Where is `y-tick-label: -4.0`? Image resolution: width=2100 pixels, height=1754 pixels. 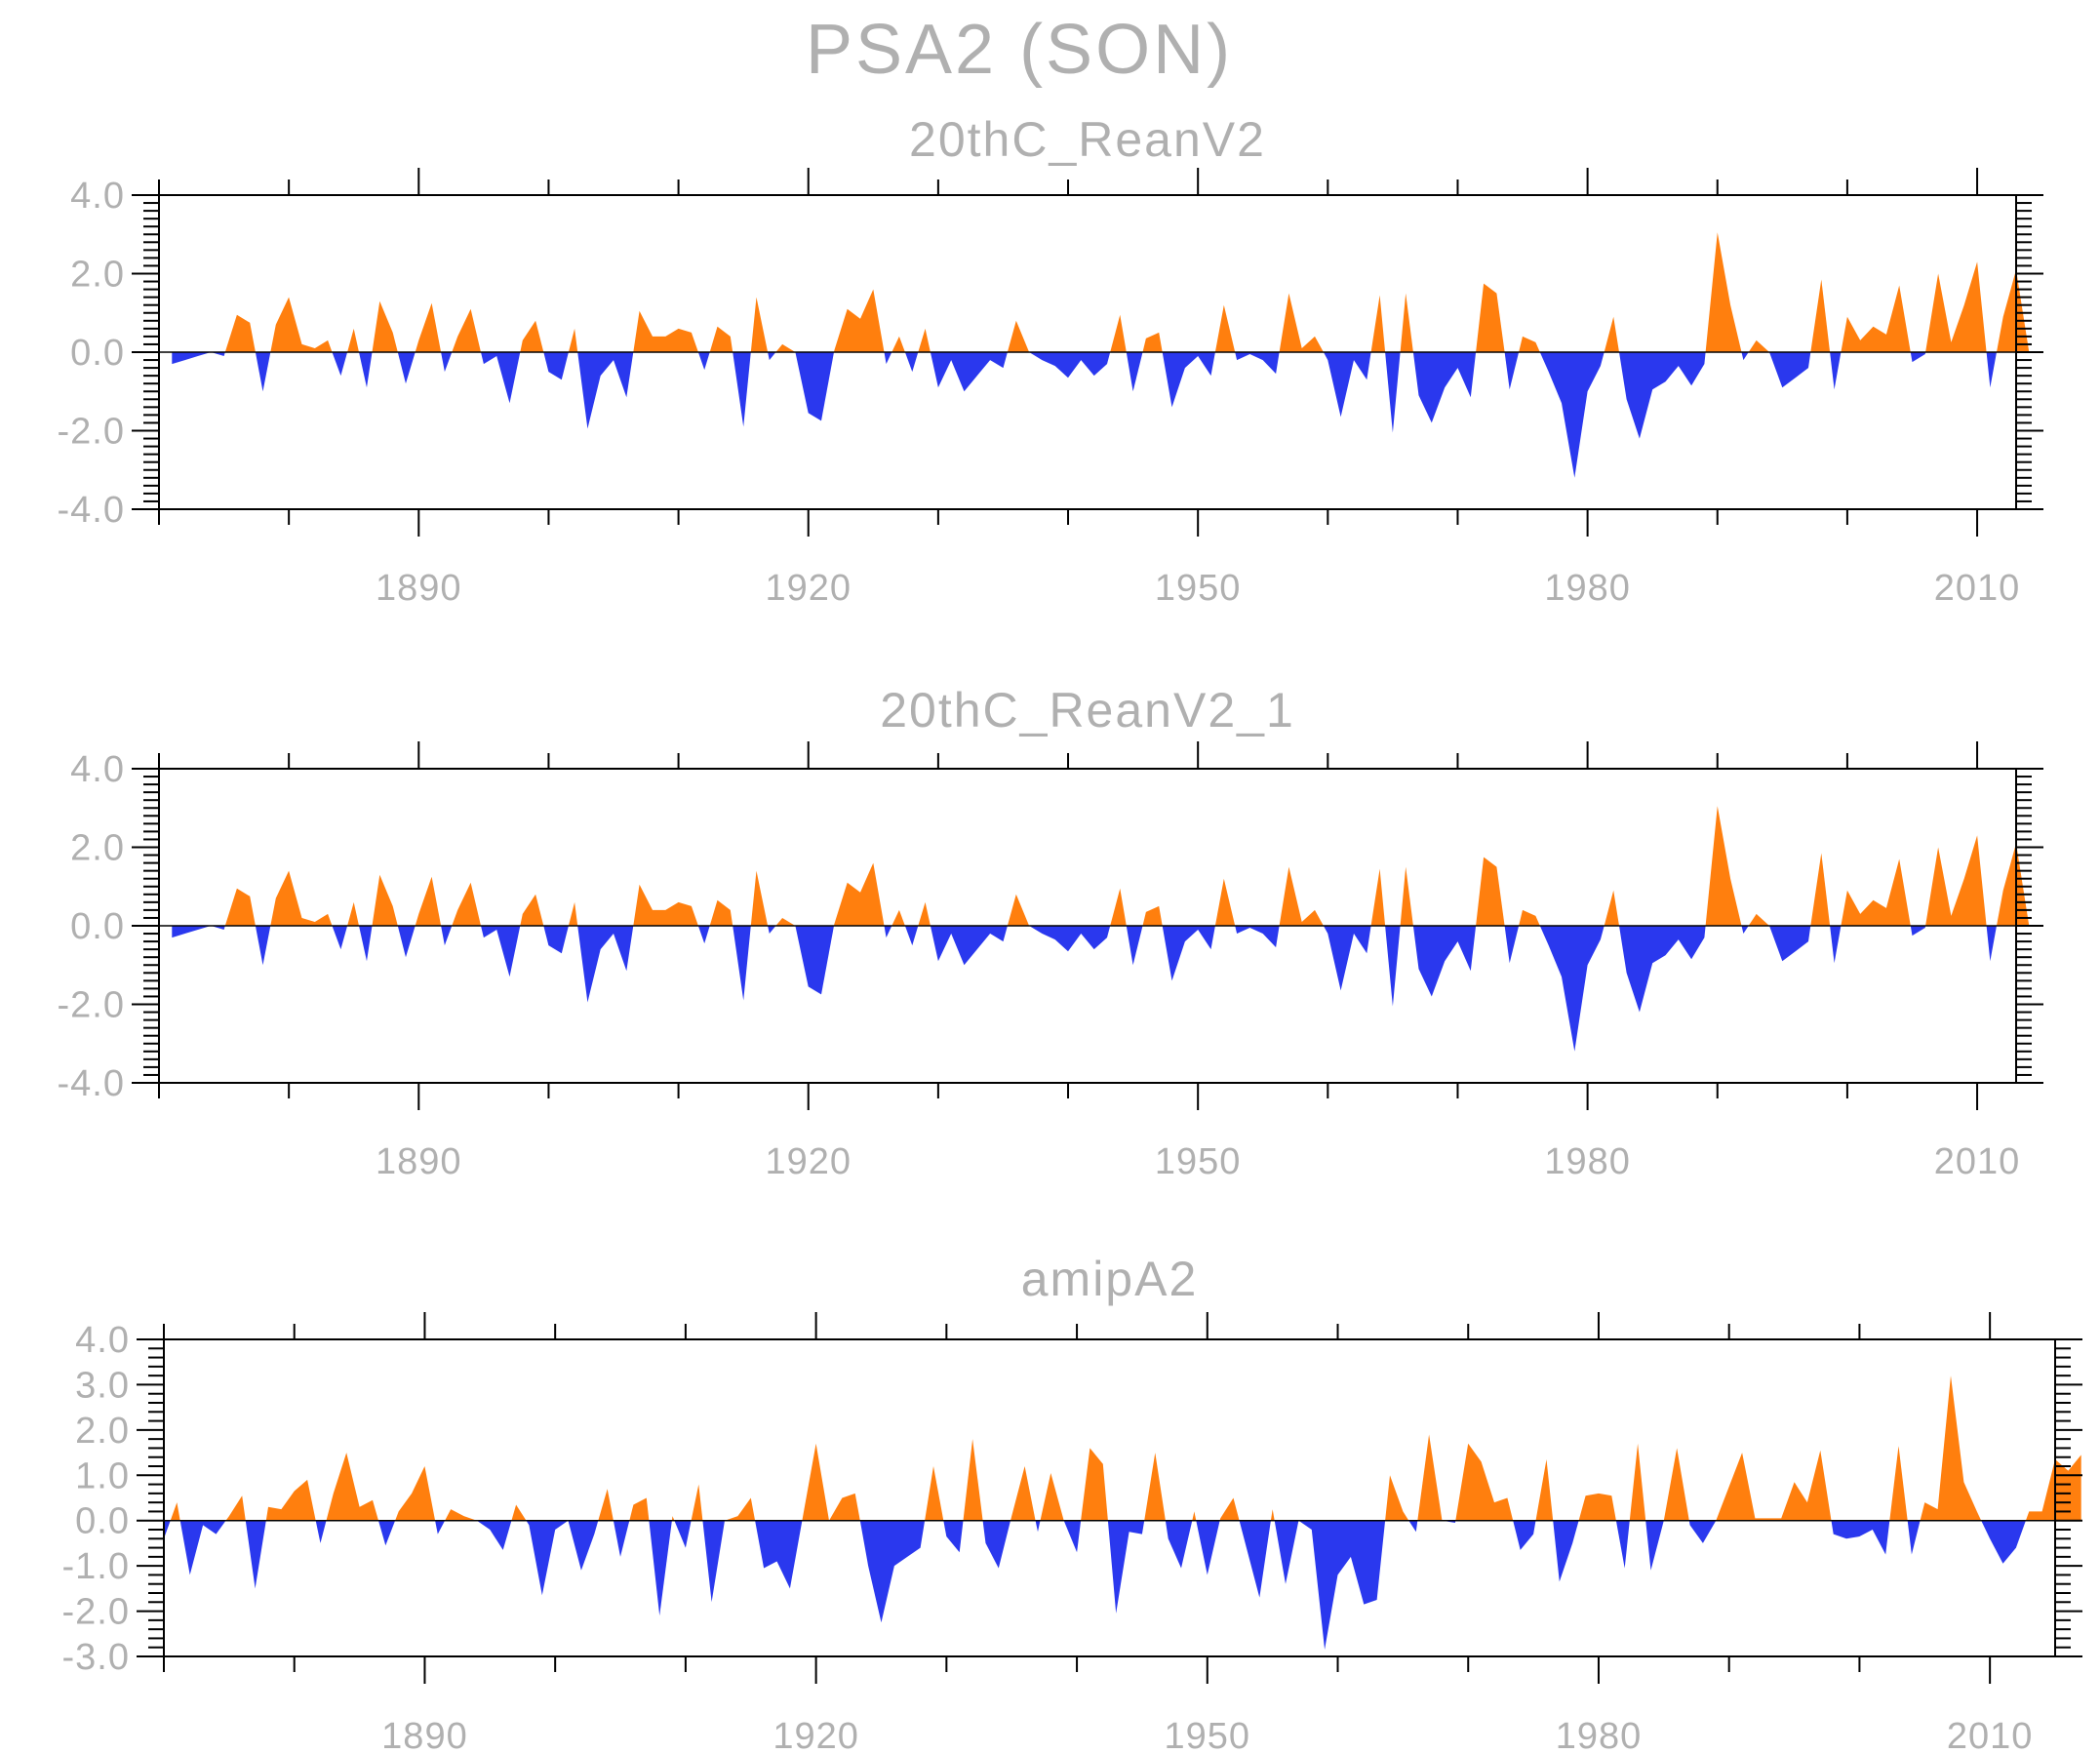
y-tick-label: -4.0 is located at coordinates (92, 510).